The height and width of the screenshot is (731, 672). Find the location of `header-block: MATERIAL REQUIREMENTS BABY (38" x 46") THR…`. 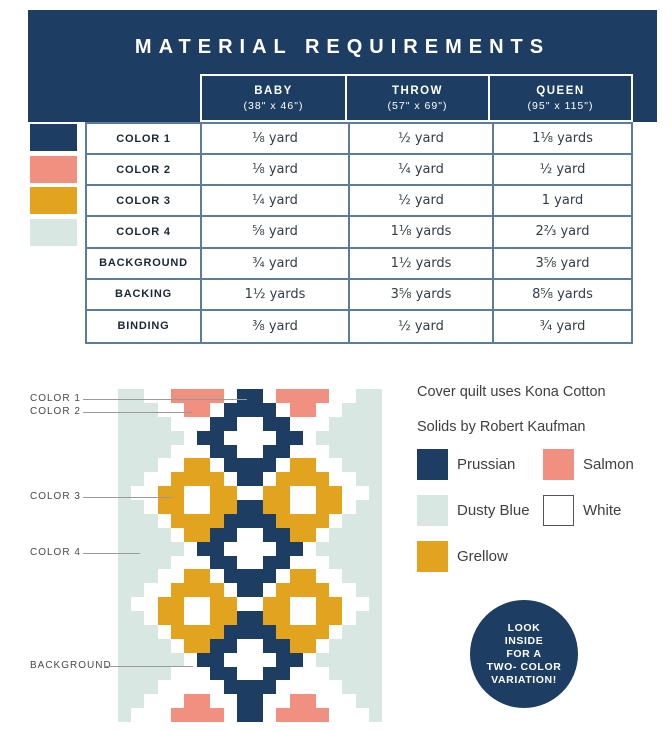

header-block: MATERIAL REQUIREMENTS BABY (38" x 46") THR… is located at coordinates (342, 66).